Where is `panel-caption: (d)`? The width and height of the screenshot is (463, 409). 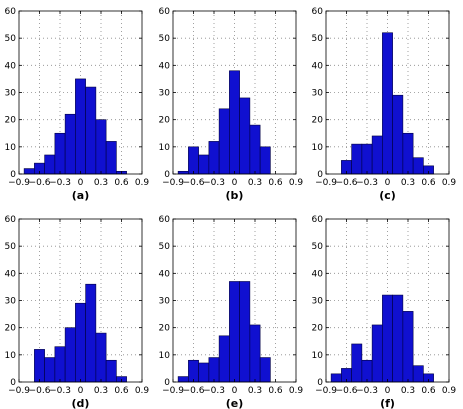
panel-caption: (d) is located at coordinates (81, 403).